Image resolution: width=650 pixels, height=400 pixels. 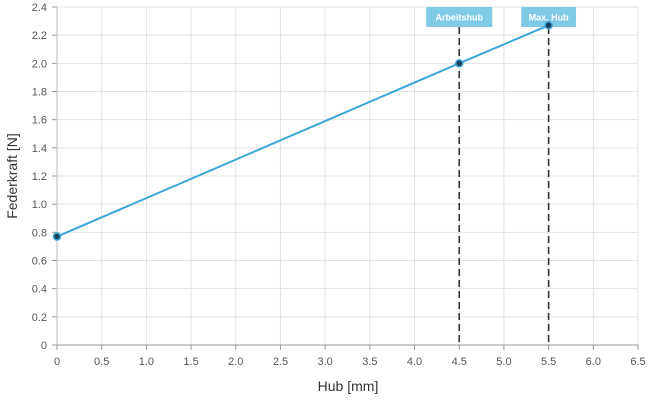 What do you see at coordinates (39, 233) in the screenshot?
I see `y-tick-label: 0.8` at bounding box center [39, 233].